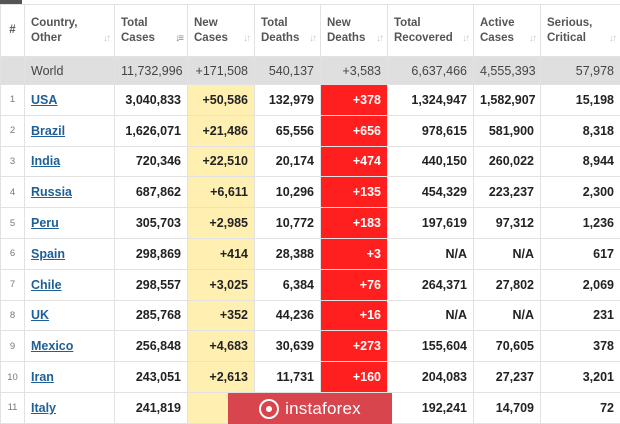 The image size is (620, 424). I want to click on table-row: 6 Spain 298,869 +414 28,388 +3 N/A N/A 617, so click(310, 253).